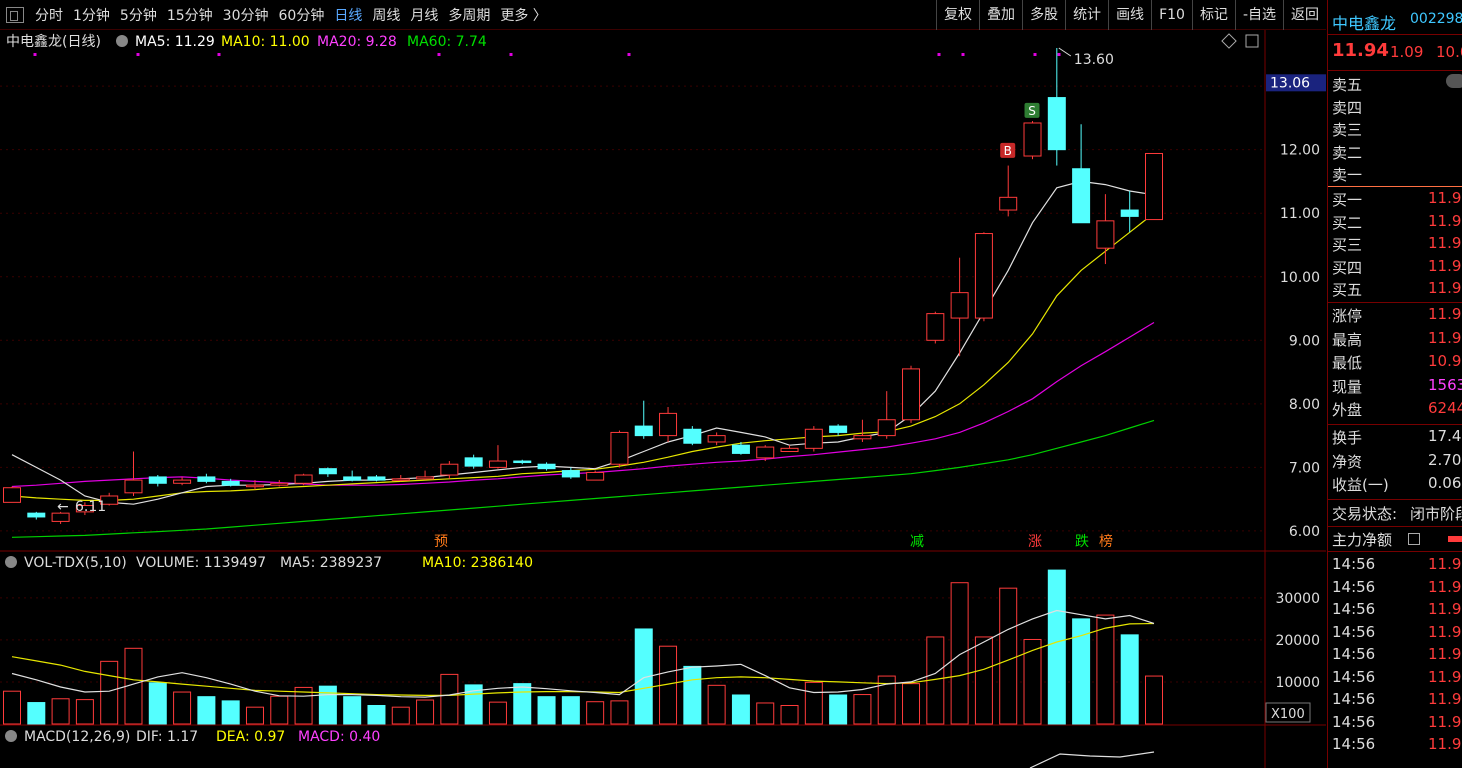 The height and width of the screenshot is (768, 1462). What do you see at coordinates (1347, 290) in the screenshot?
I see `buy-level-5-label: 买五` at bounding box center [1347, 290].